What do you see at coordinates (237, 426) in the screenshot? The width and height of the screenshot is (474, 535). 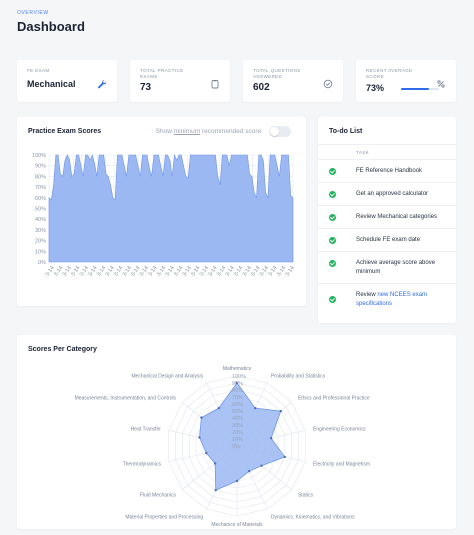 I see `r-tick-label: 30%` at bounding box center [237, 426].